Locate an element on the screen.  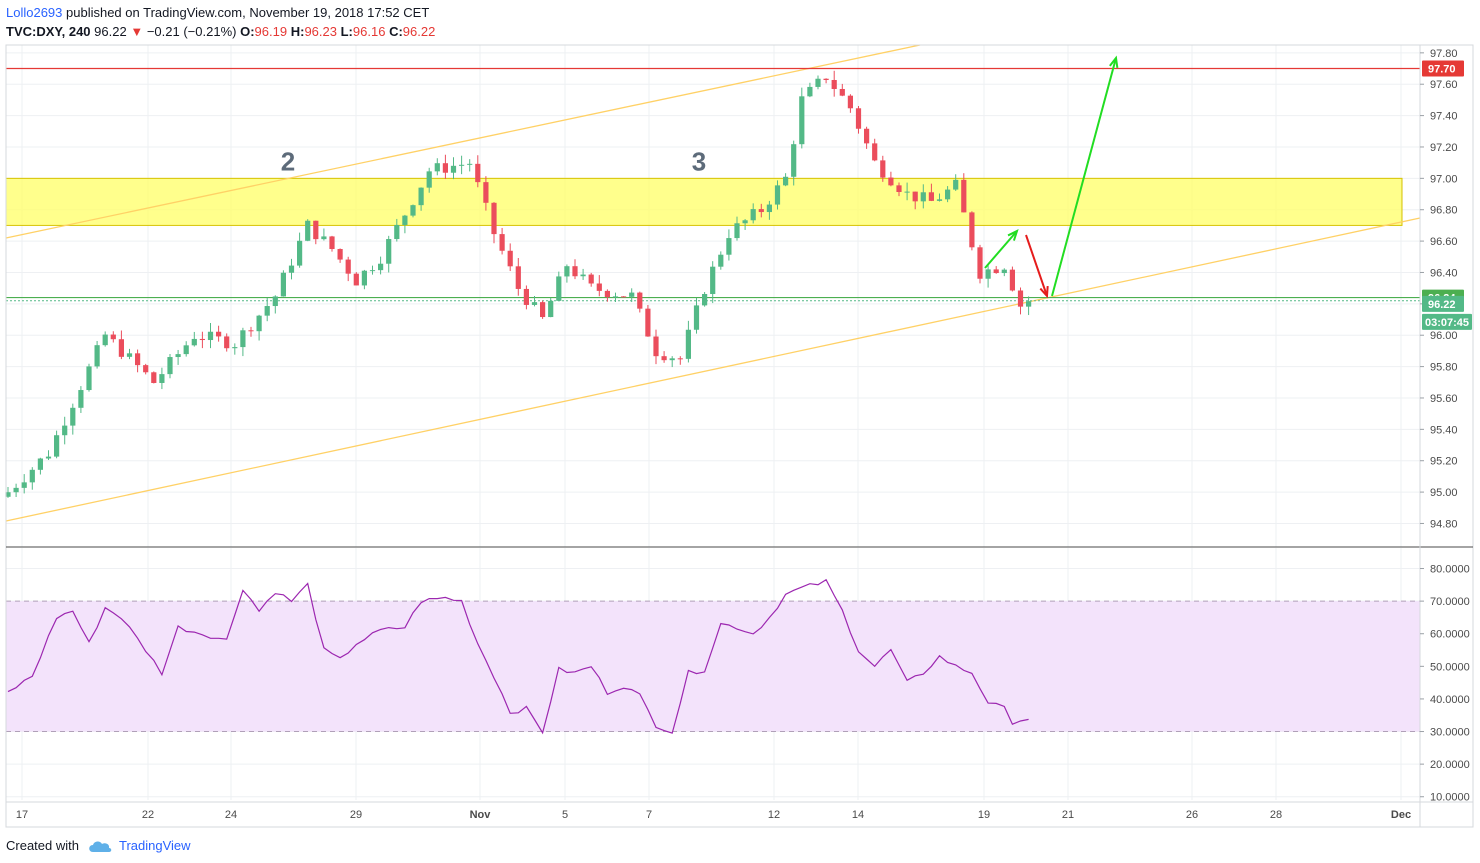
rsi-tick-label: 70.0000 is located at coordinates (1450, 602).